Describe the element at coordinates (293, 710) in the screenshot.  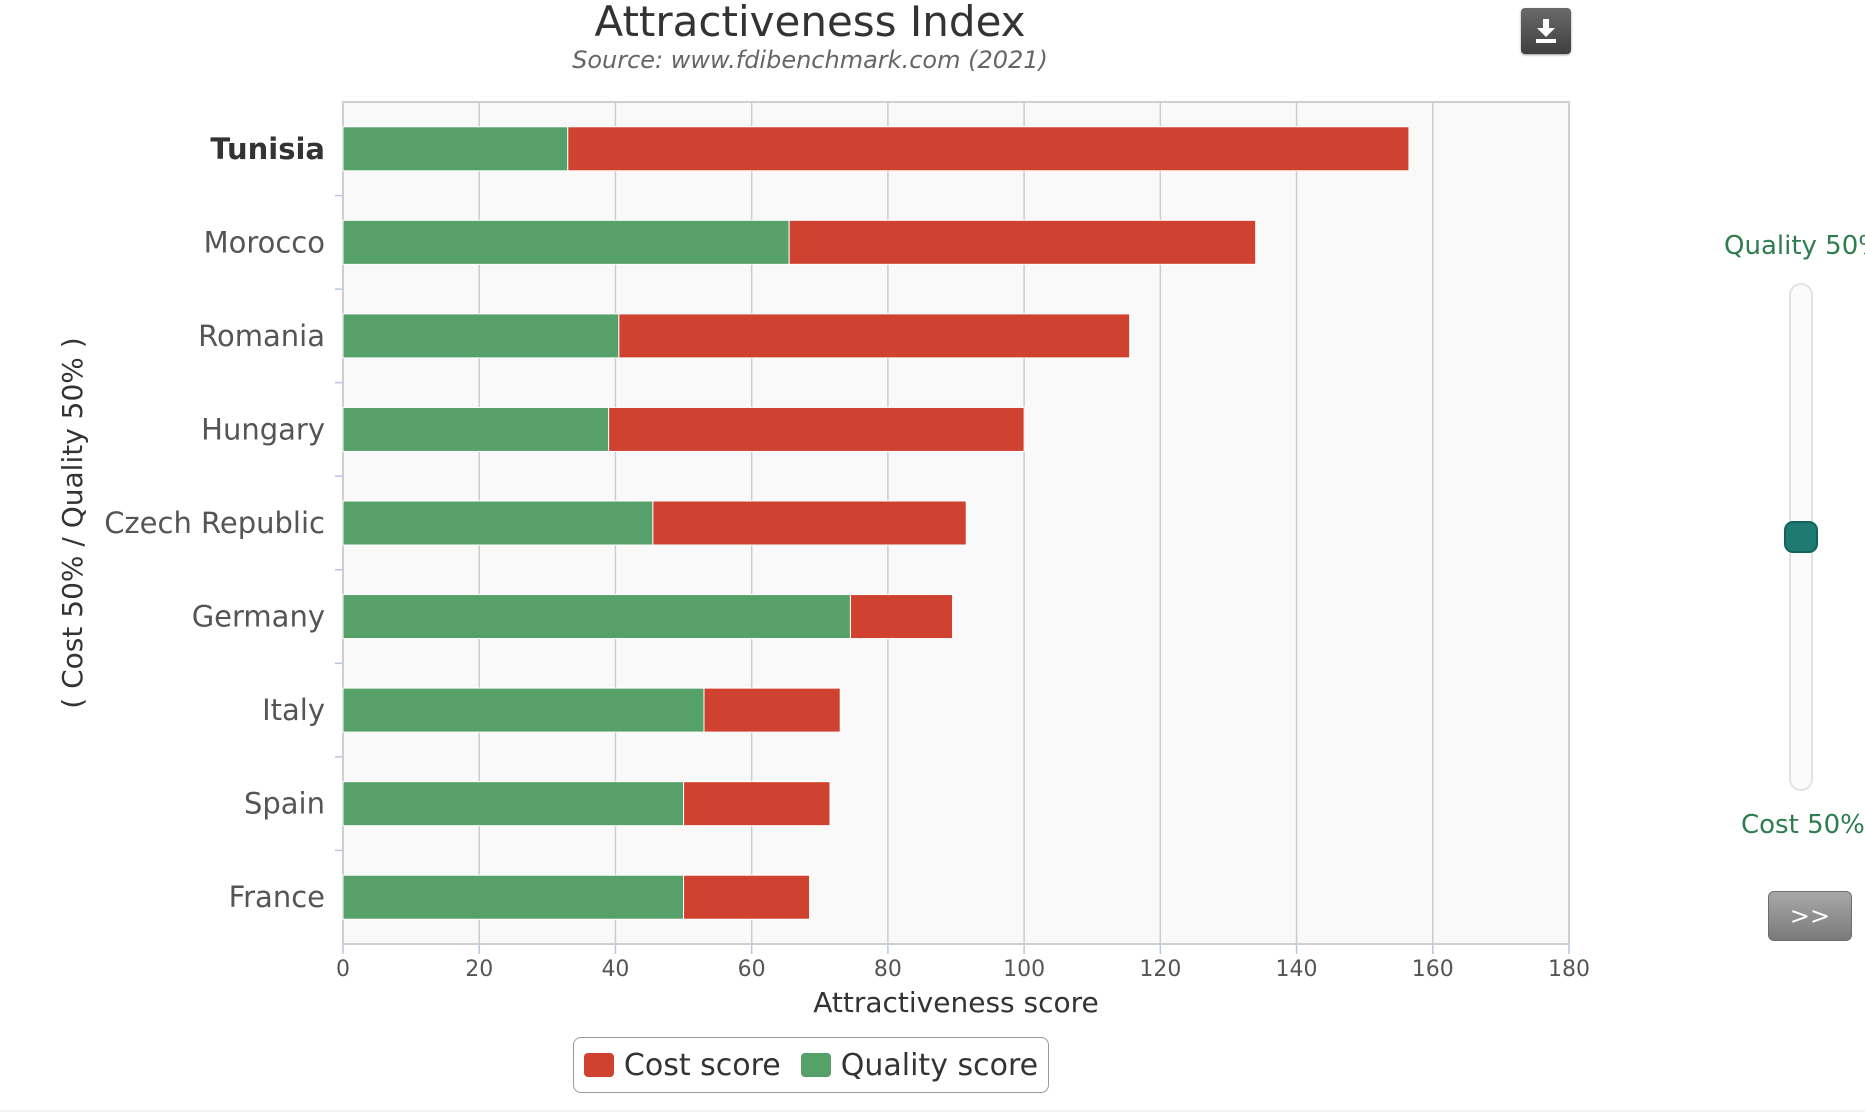
I see `category-label: Italy` at that location.